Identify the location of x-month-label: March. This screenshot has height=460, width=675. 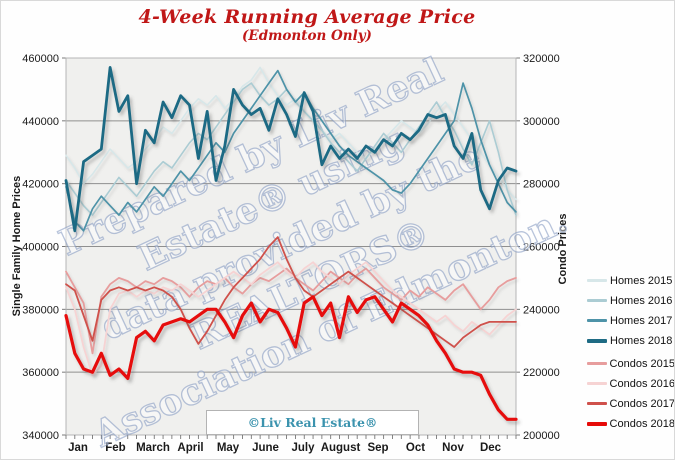
(153, 448).